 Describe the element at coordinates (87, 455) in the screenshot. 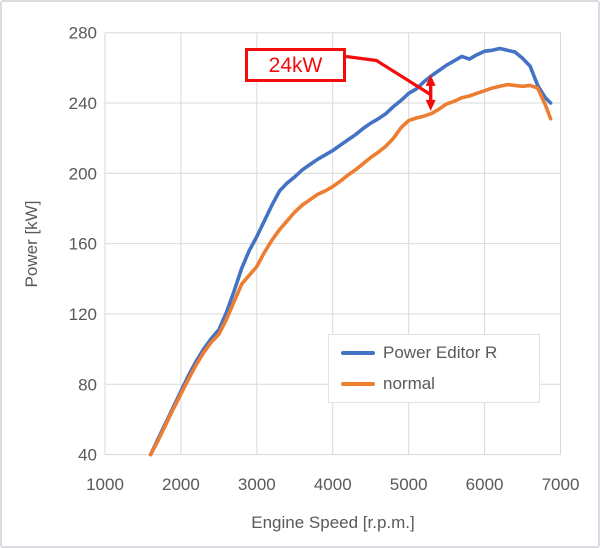

I see `y-tick-label: 40` at that location.